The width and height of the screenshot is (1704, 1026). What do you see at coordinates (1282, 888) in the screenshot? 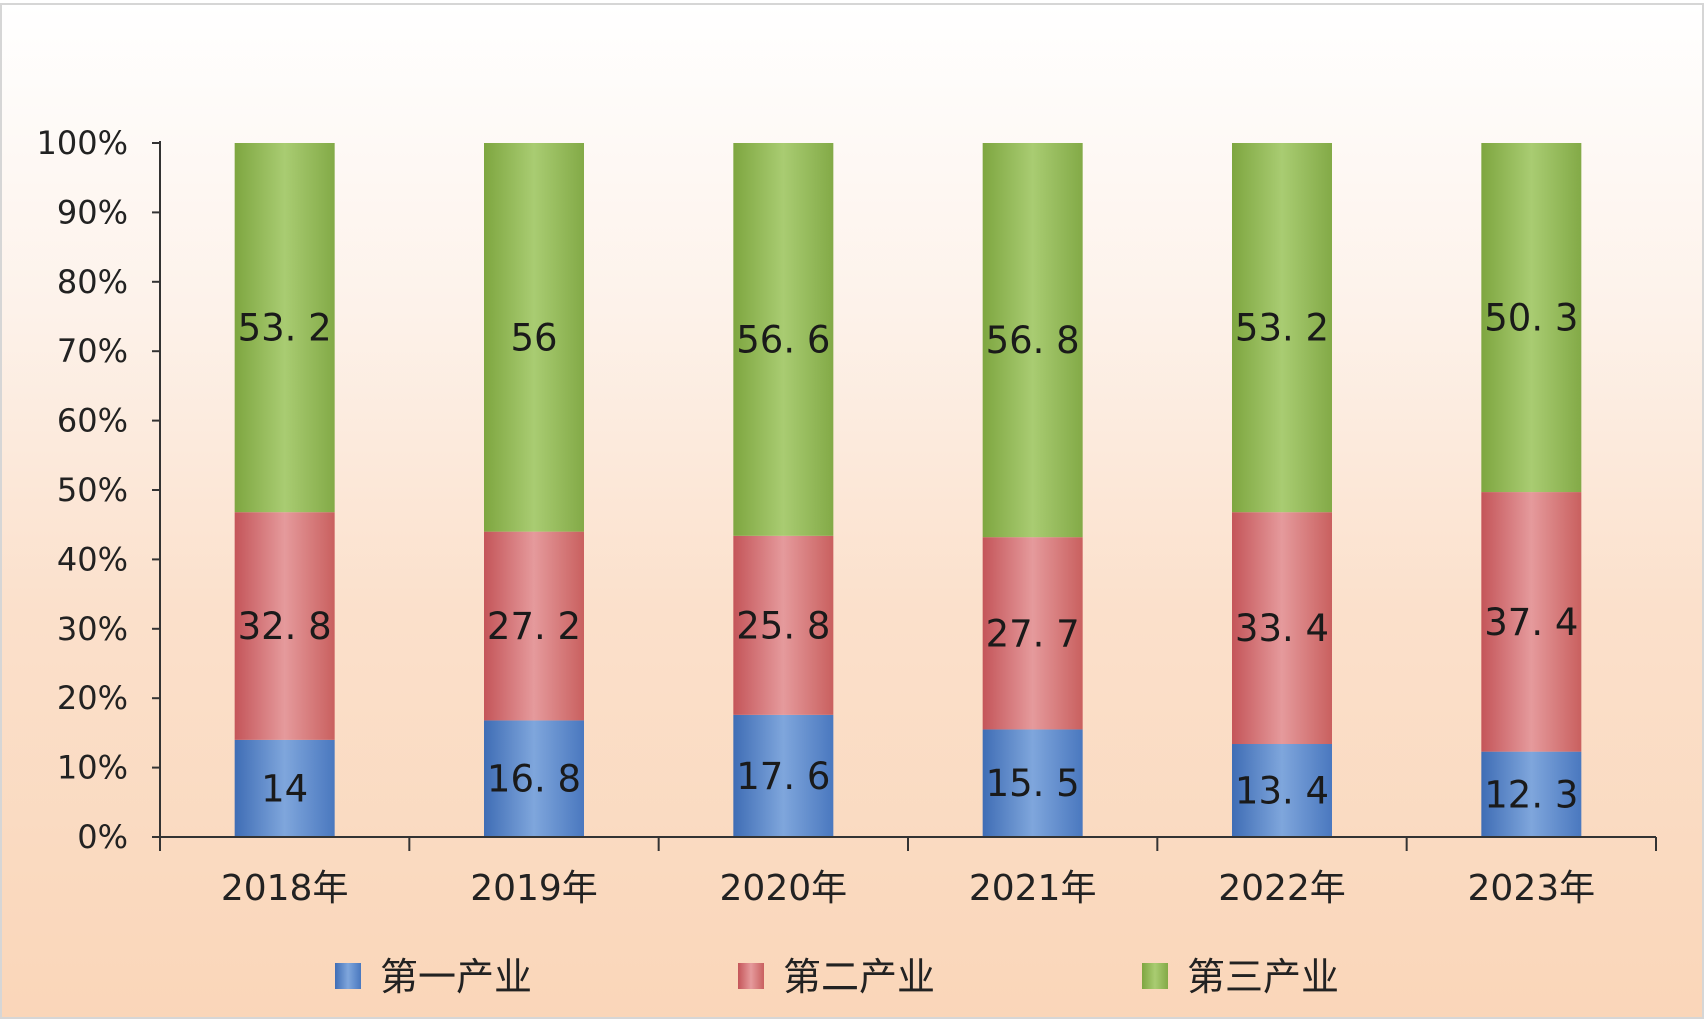
I see `x-tick-label: 2022年` at bounding box center [1282, 888].